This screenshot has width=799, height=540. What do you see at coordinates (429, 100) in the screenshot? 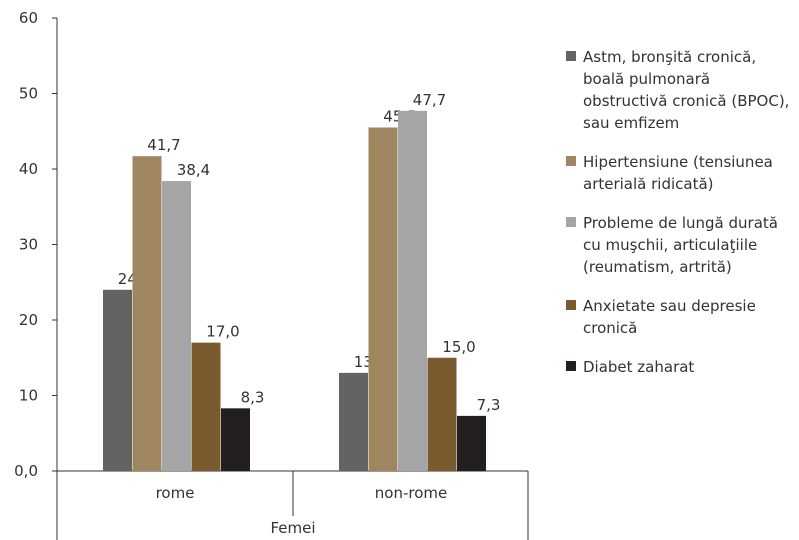
I see `data-label: 47,7` at bounding box center [429, 100].